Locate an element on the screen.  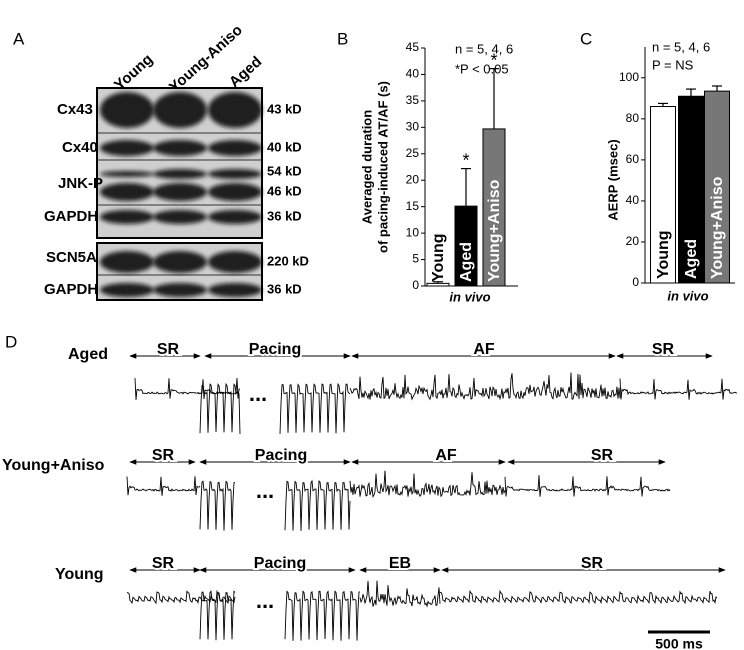
blot-marker-label: 43 kD is located at coordinates (284, 108).